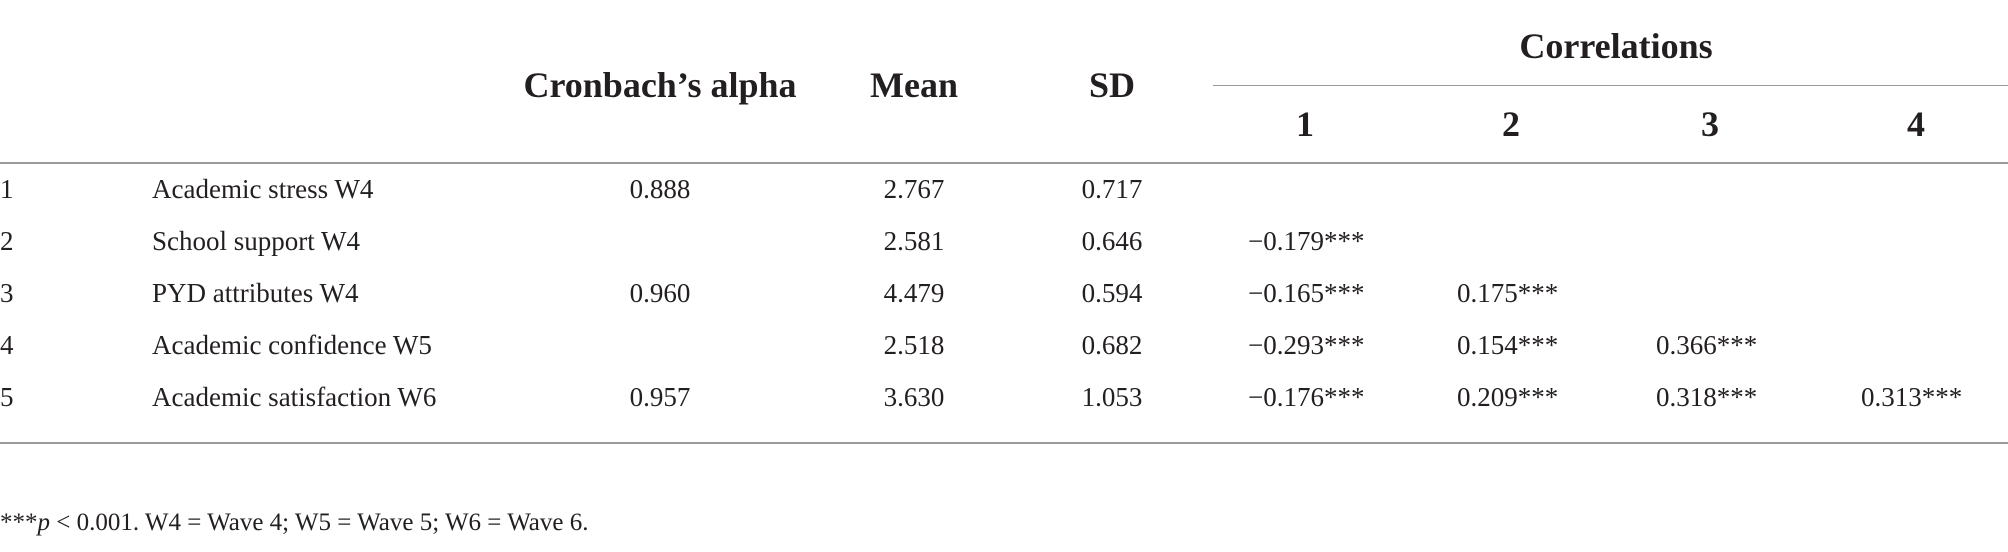 The image size is (2008, 552). Describe the element at coordinates (914, 345) in the screenshot. I see `mean-value: 2.518` at that location.